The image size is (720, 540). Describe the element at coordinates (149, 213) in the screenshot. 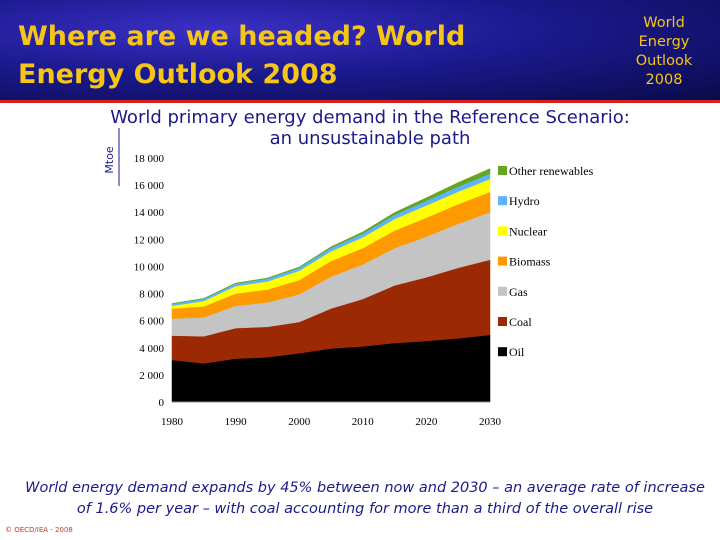

I see `y-tick-label: 14 000` at that location.